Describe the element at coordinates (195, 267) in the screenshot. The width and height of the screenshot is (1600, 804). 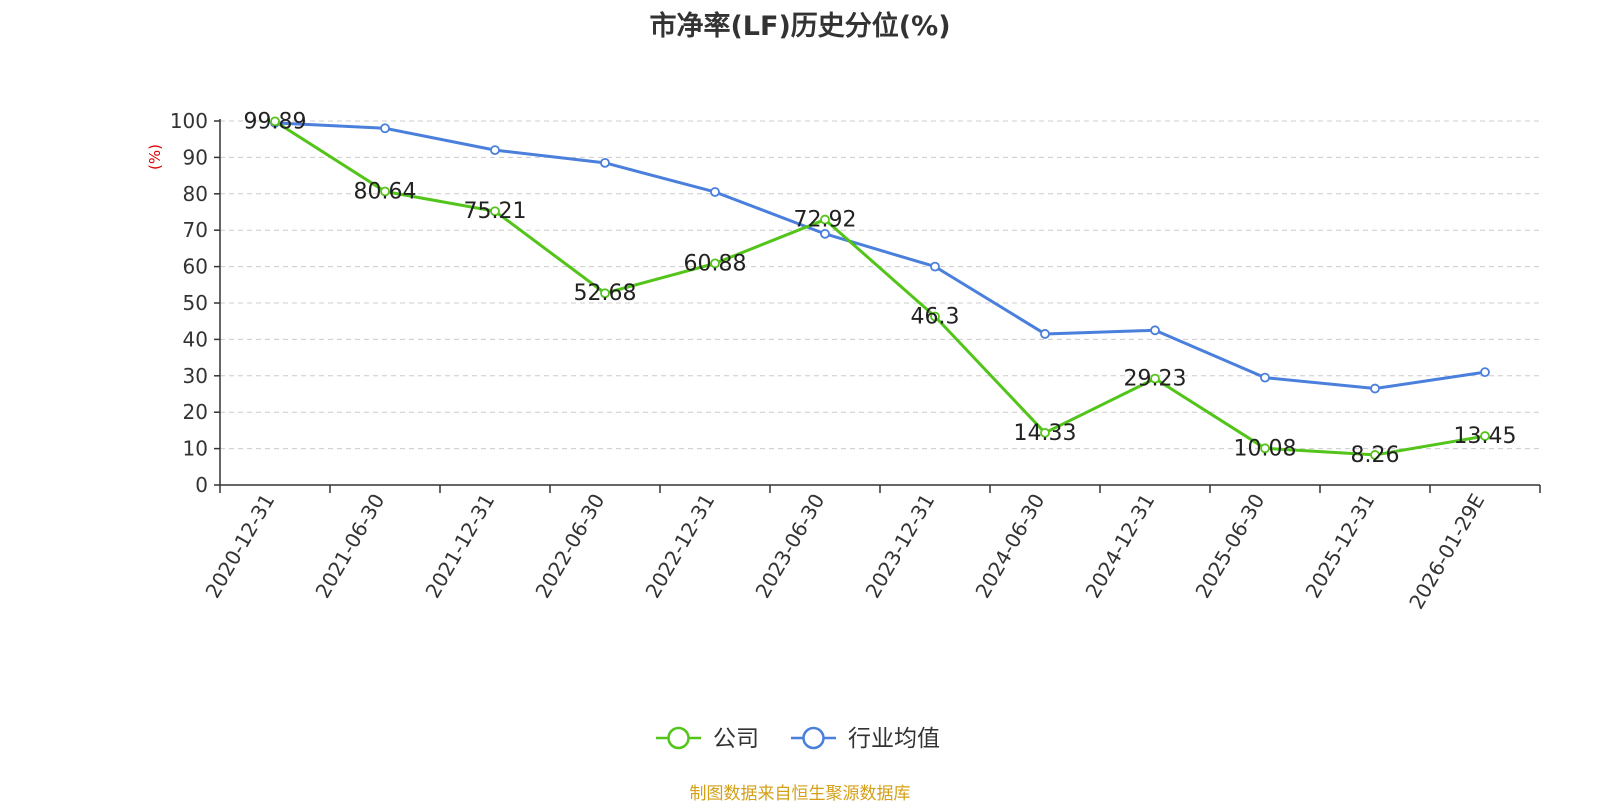
I see `y-tick-label: 60` at that location.